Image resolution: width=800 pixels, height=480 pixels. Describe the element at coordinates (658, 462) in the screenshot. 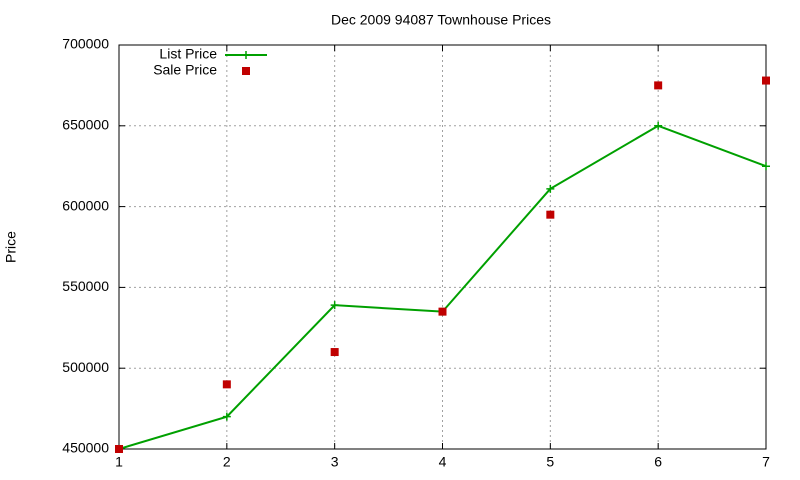

I see `x-tick-label: 6` at that location.